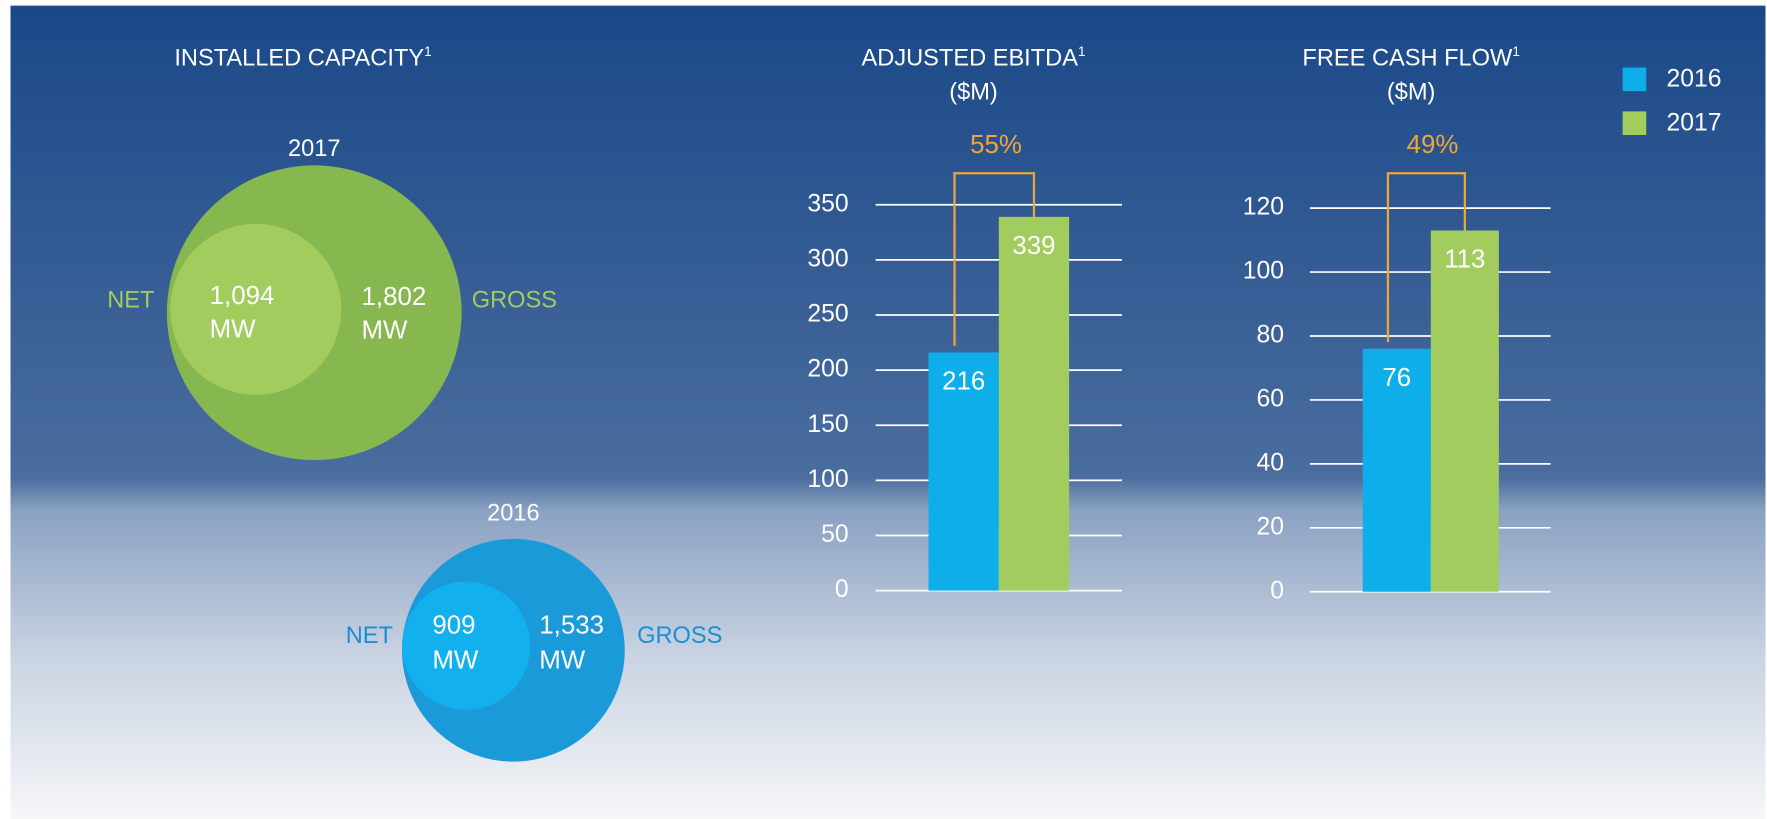 The image size is (1767, 819). I want to click on chart-title: FREE CASH FLOW1, so click(1410, 57).